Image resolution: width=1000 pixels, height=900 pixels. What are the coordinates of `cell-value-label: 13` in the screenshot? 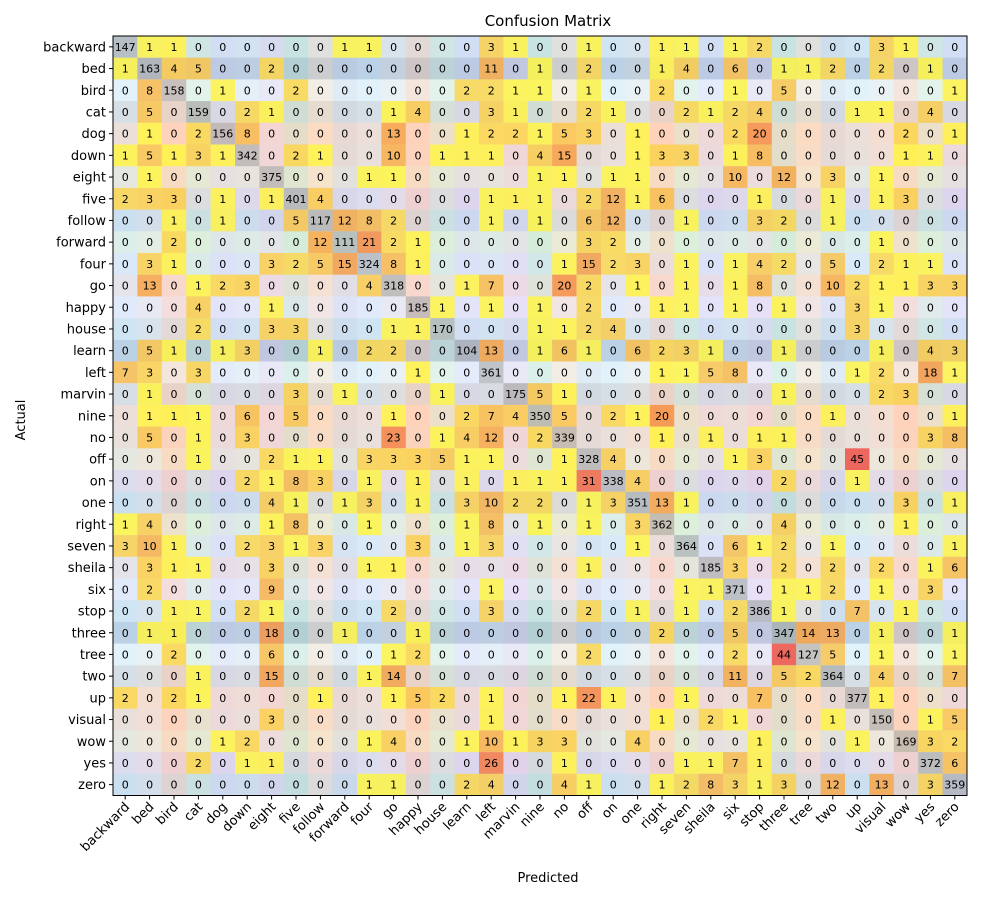 It's located at (394, 134).